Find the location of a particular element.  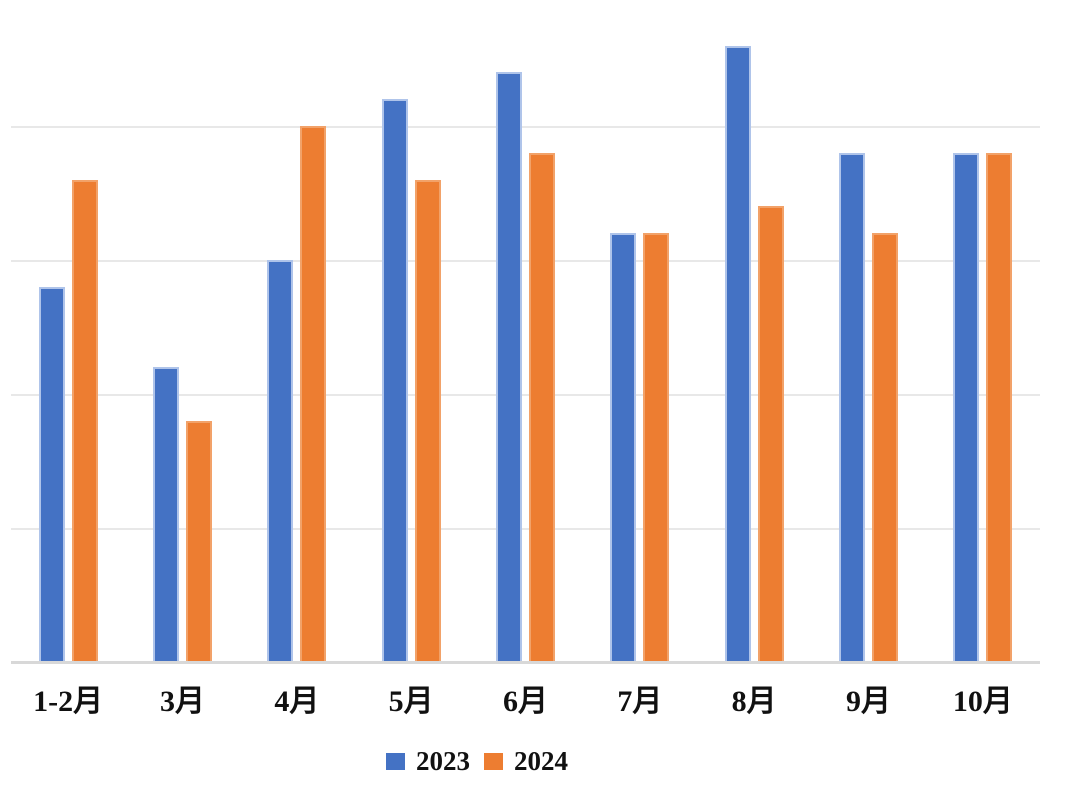

bar-2023-4月 is located at coordinates (280, 461).